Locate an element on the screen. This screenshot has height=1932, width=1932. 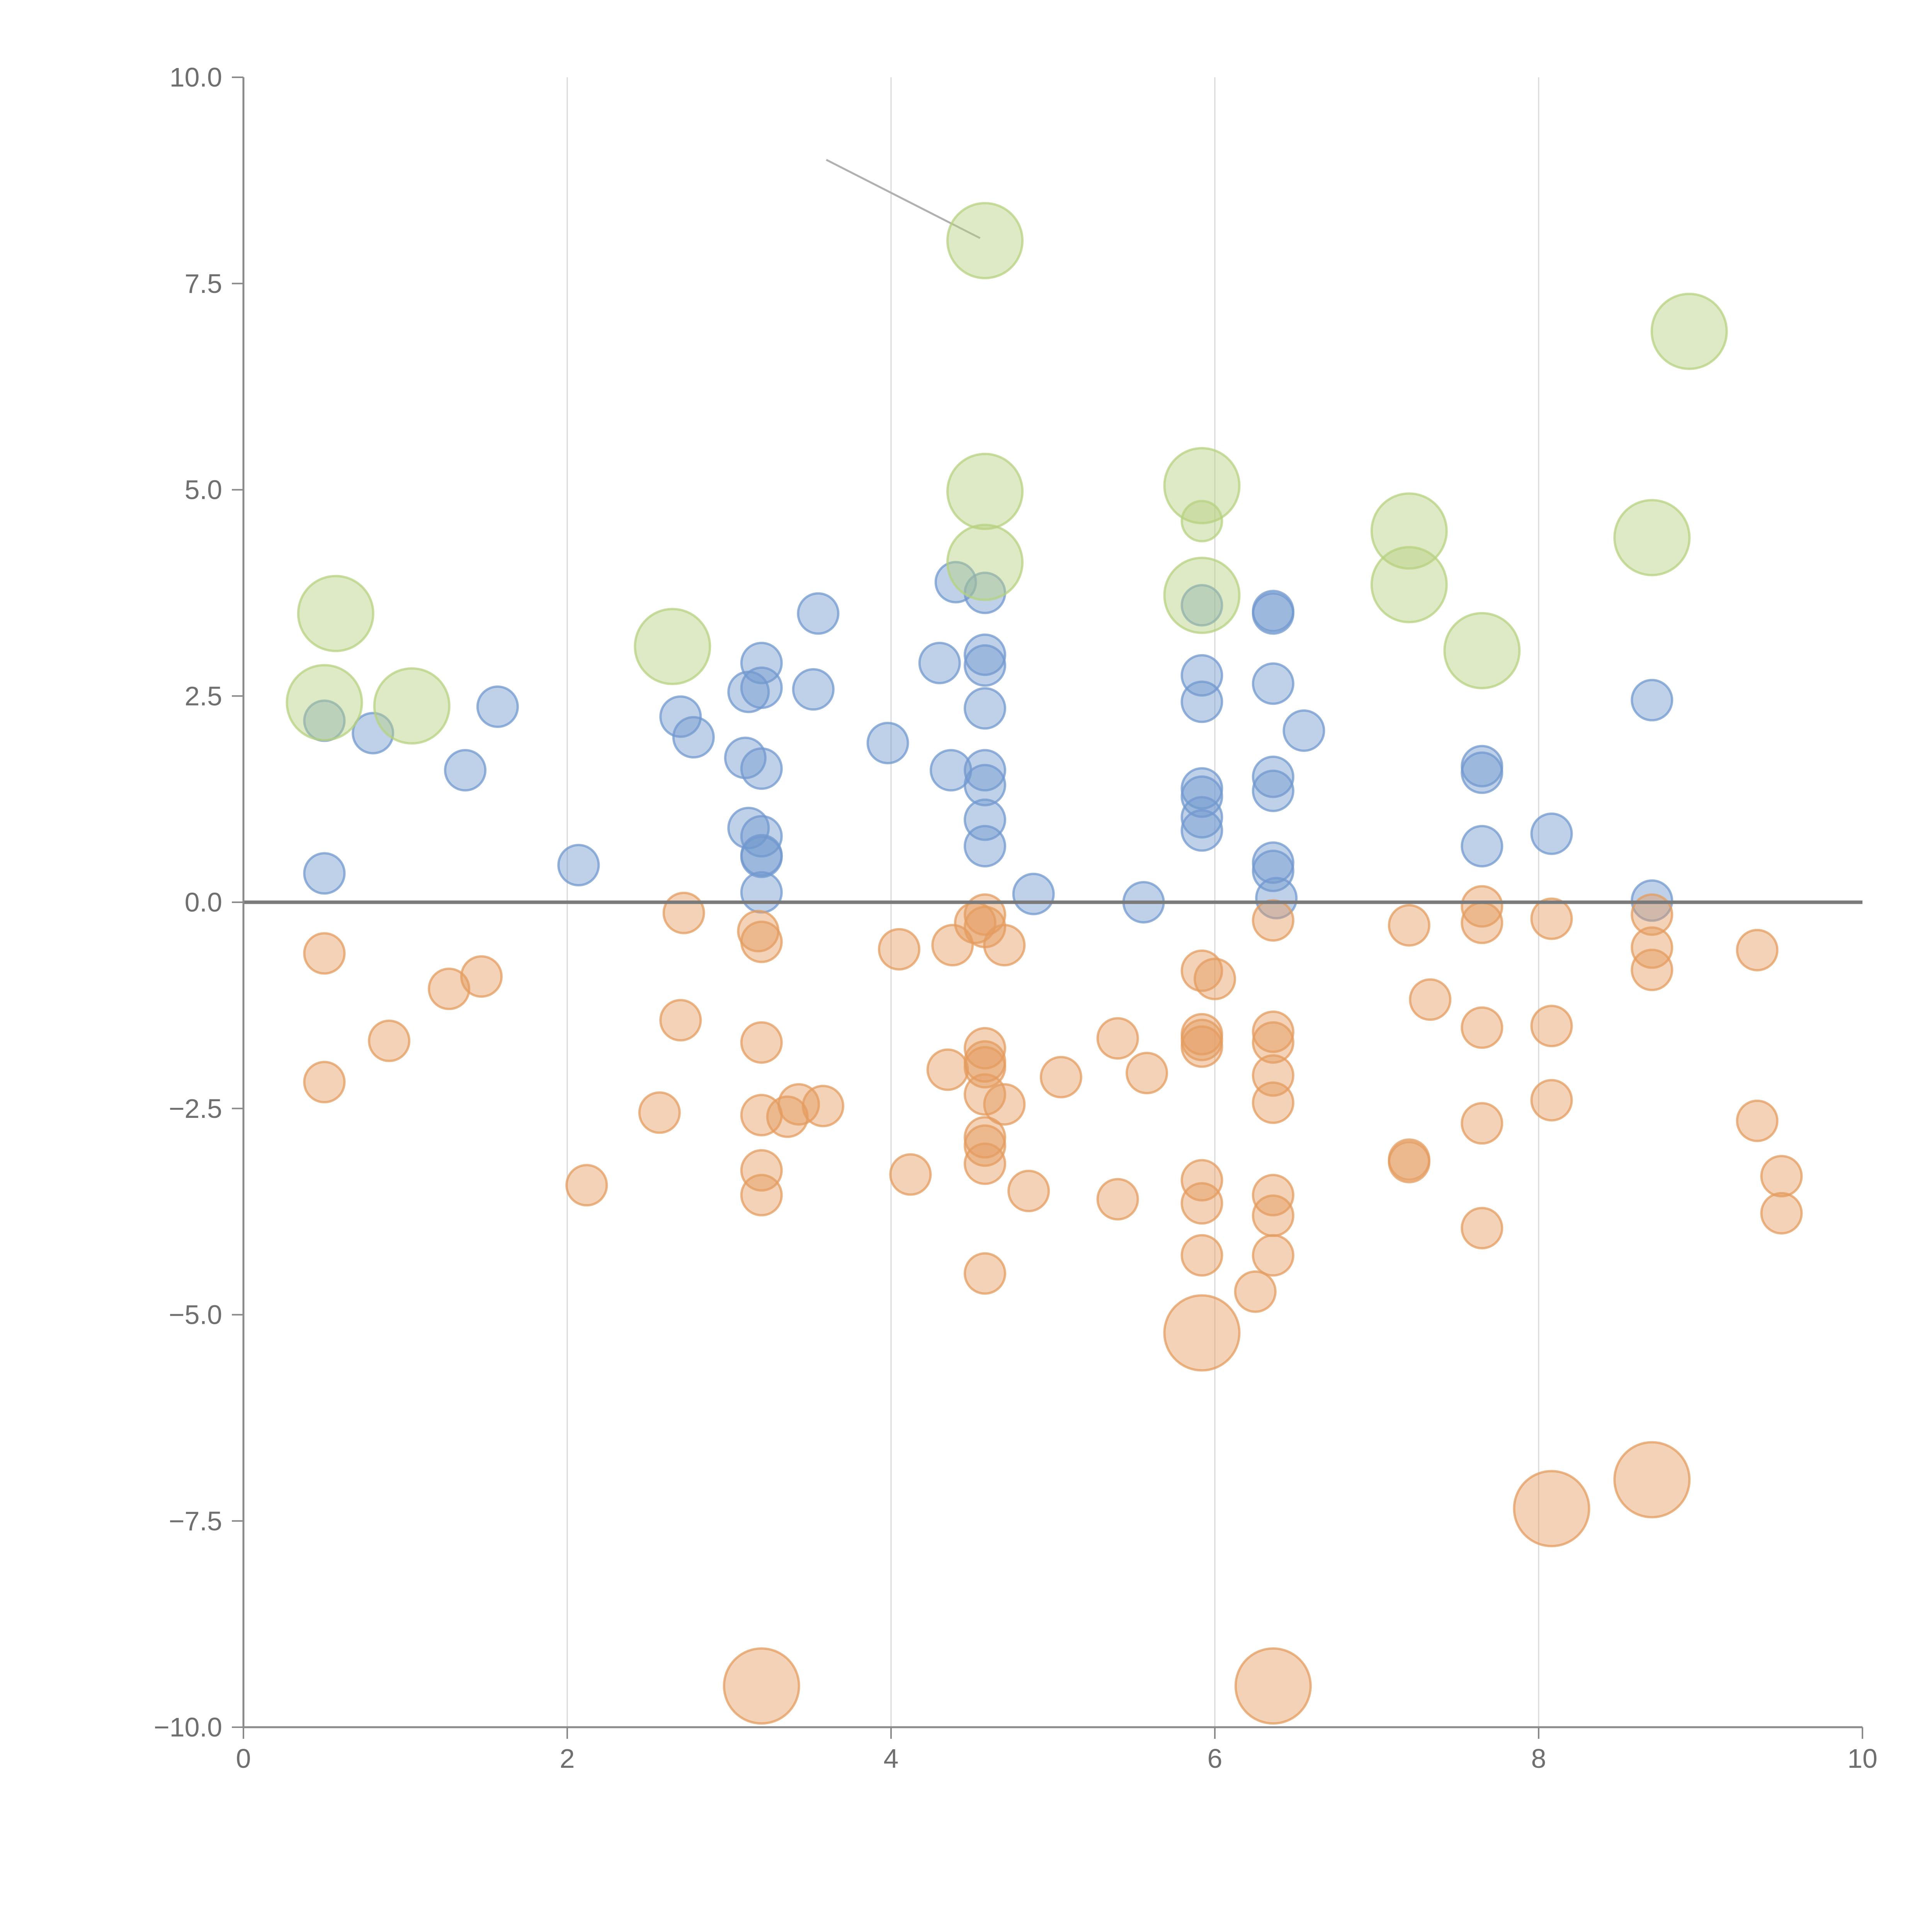
y-tick-label: −2.5 is located at coordinates (196, 1109).